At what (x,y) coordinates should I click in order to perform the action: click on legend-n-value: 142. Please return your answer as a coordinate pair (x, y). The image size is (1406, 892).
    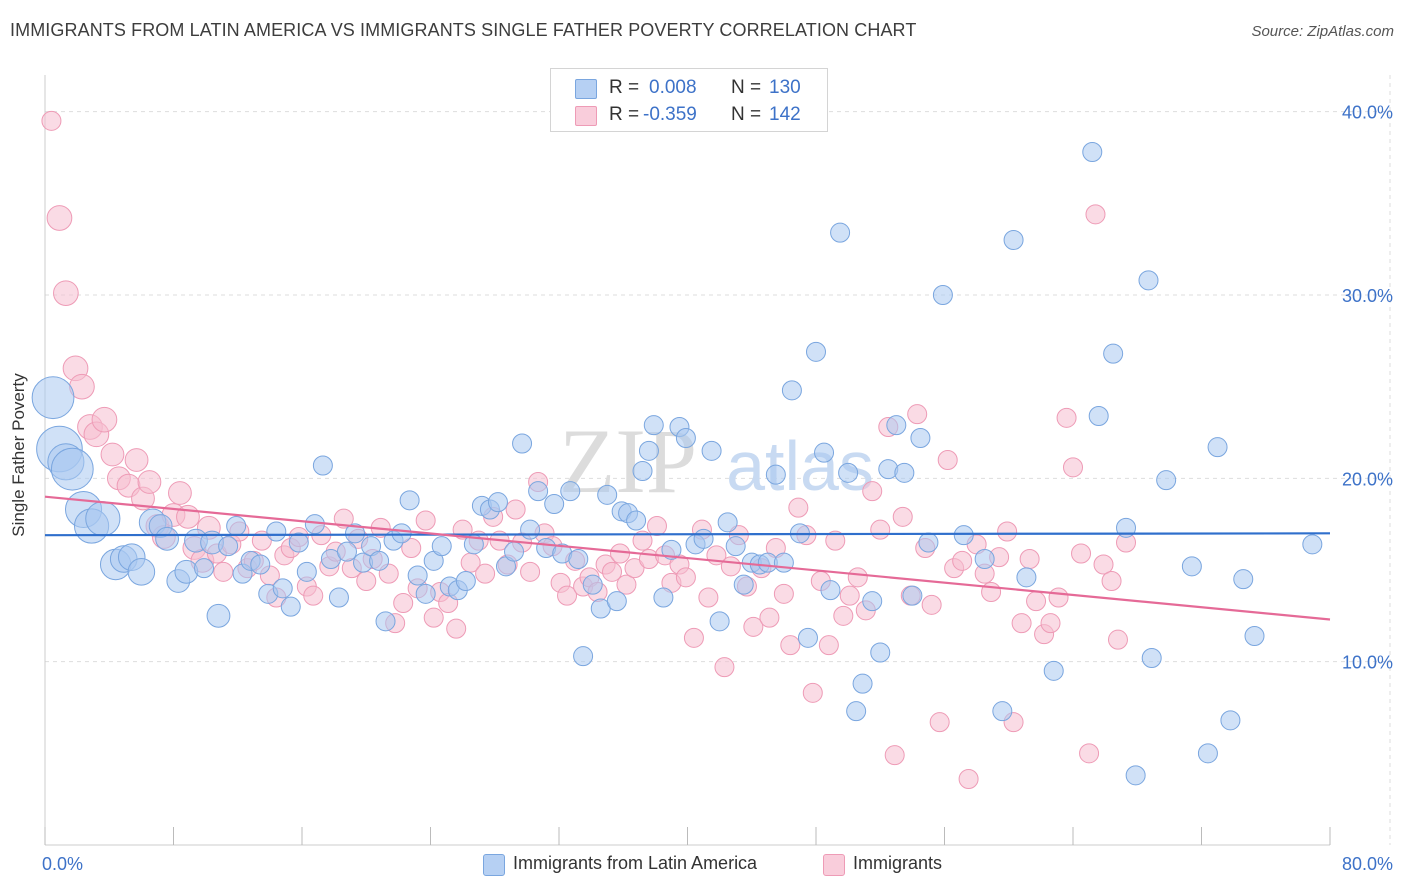
    Looking at the image, I should click on (785, 114).